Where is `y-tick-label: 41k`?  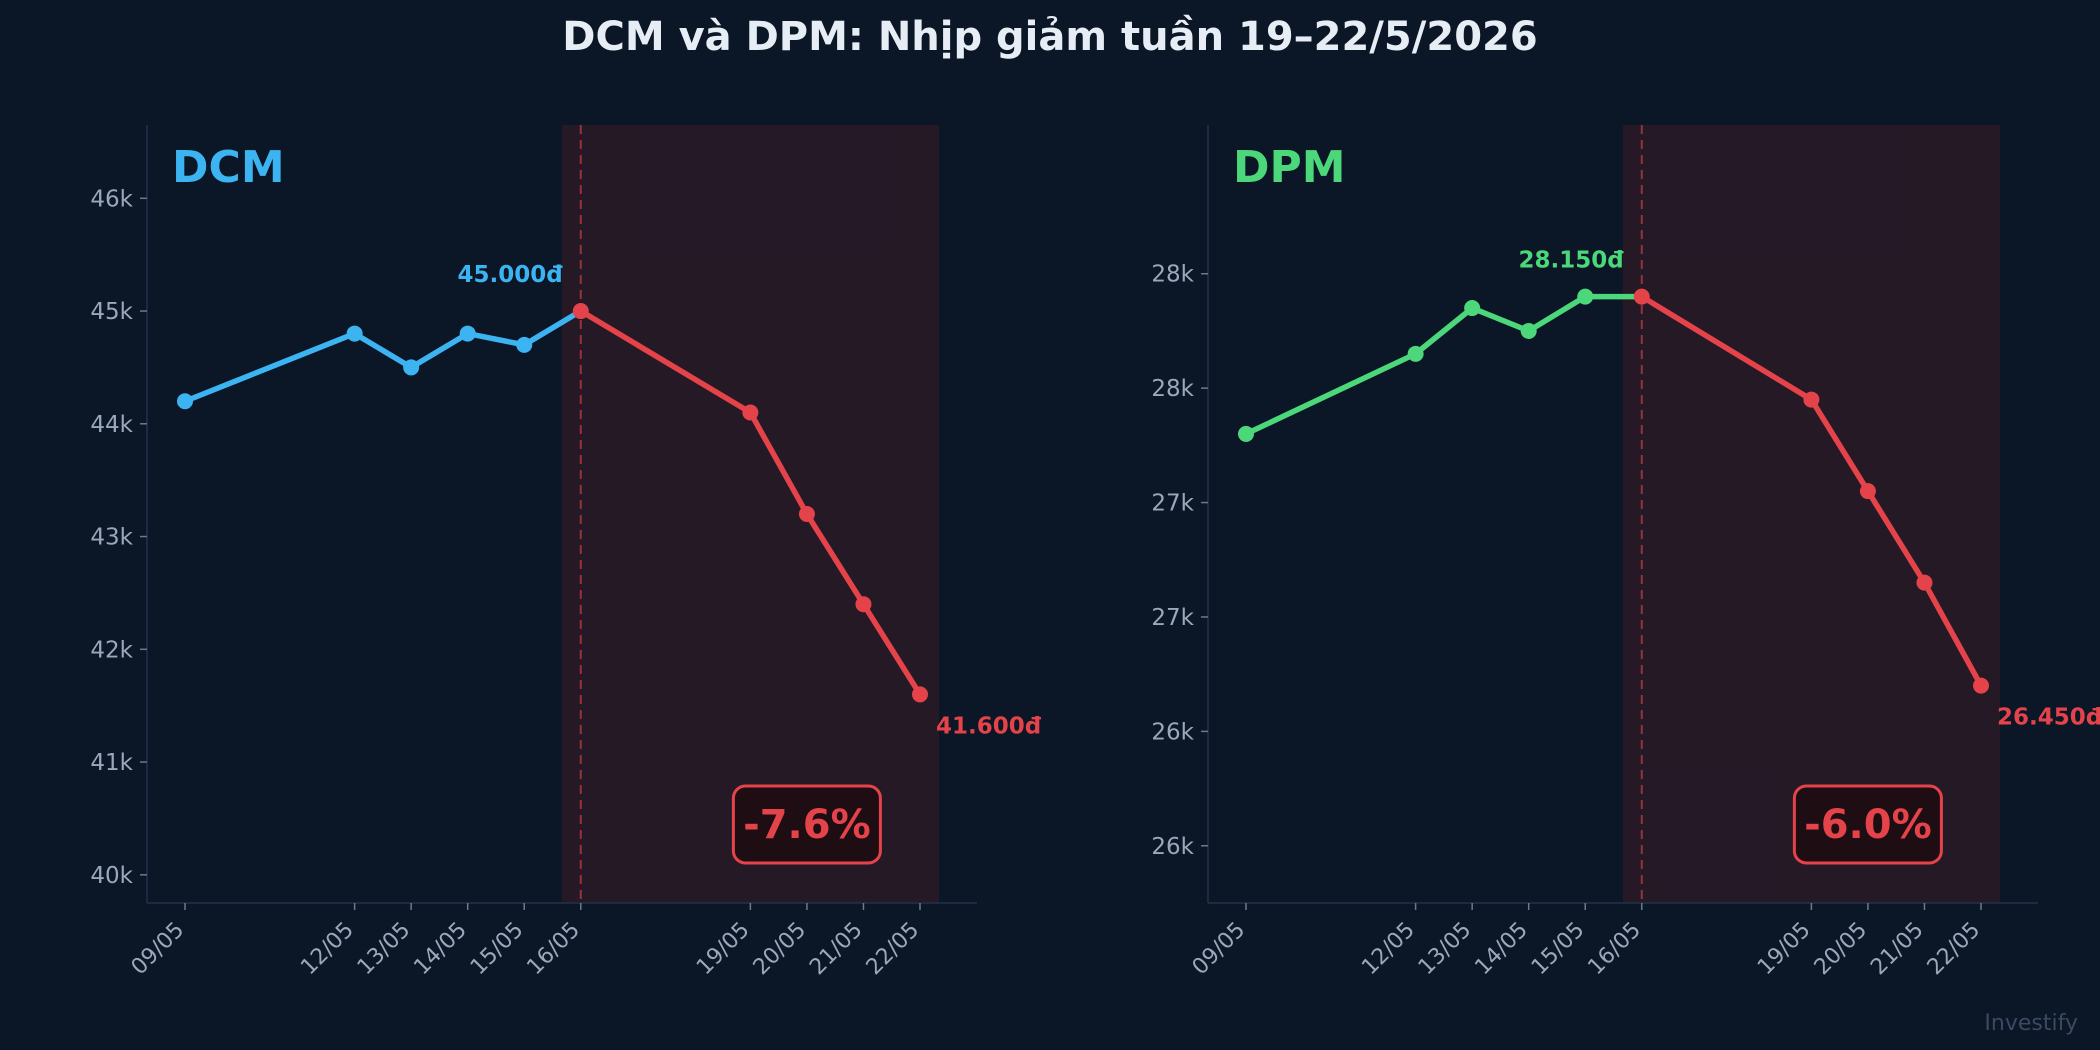 y-tick-label: 41k is located at coordinates (111, 763).